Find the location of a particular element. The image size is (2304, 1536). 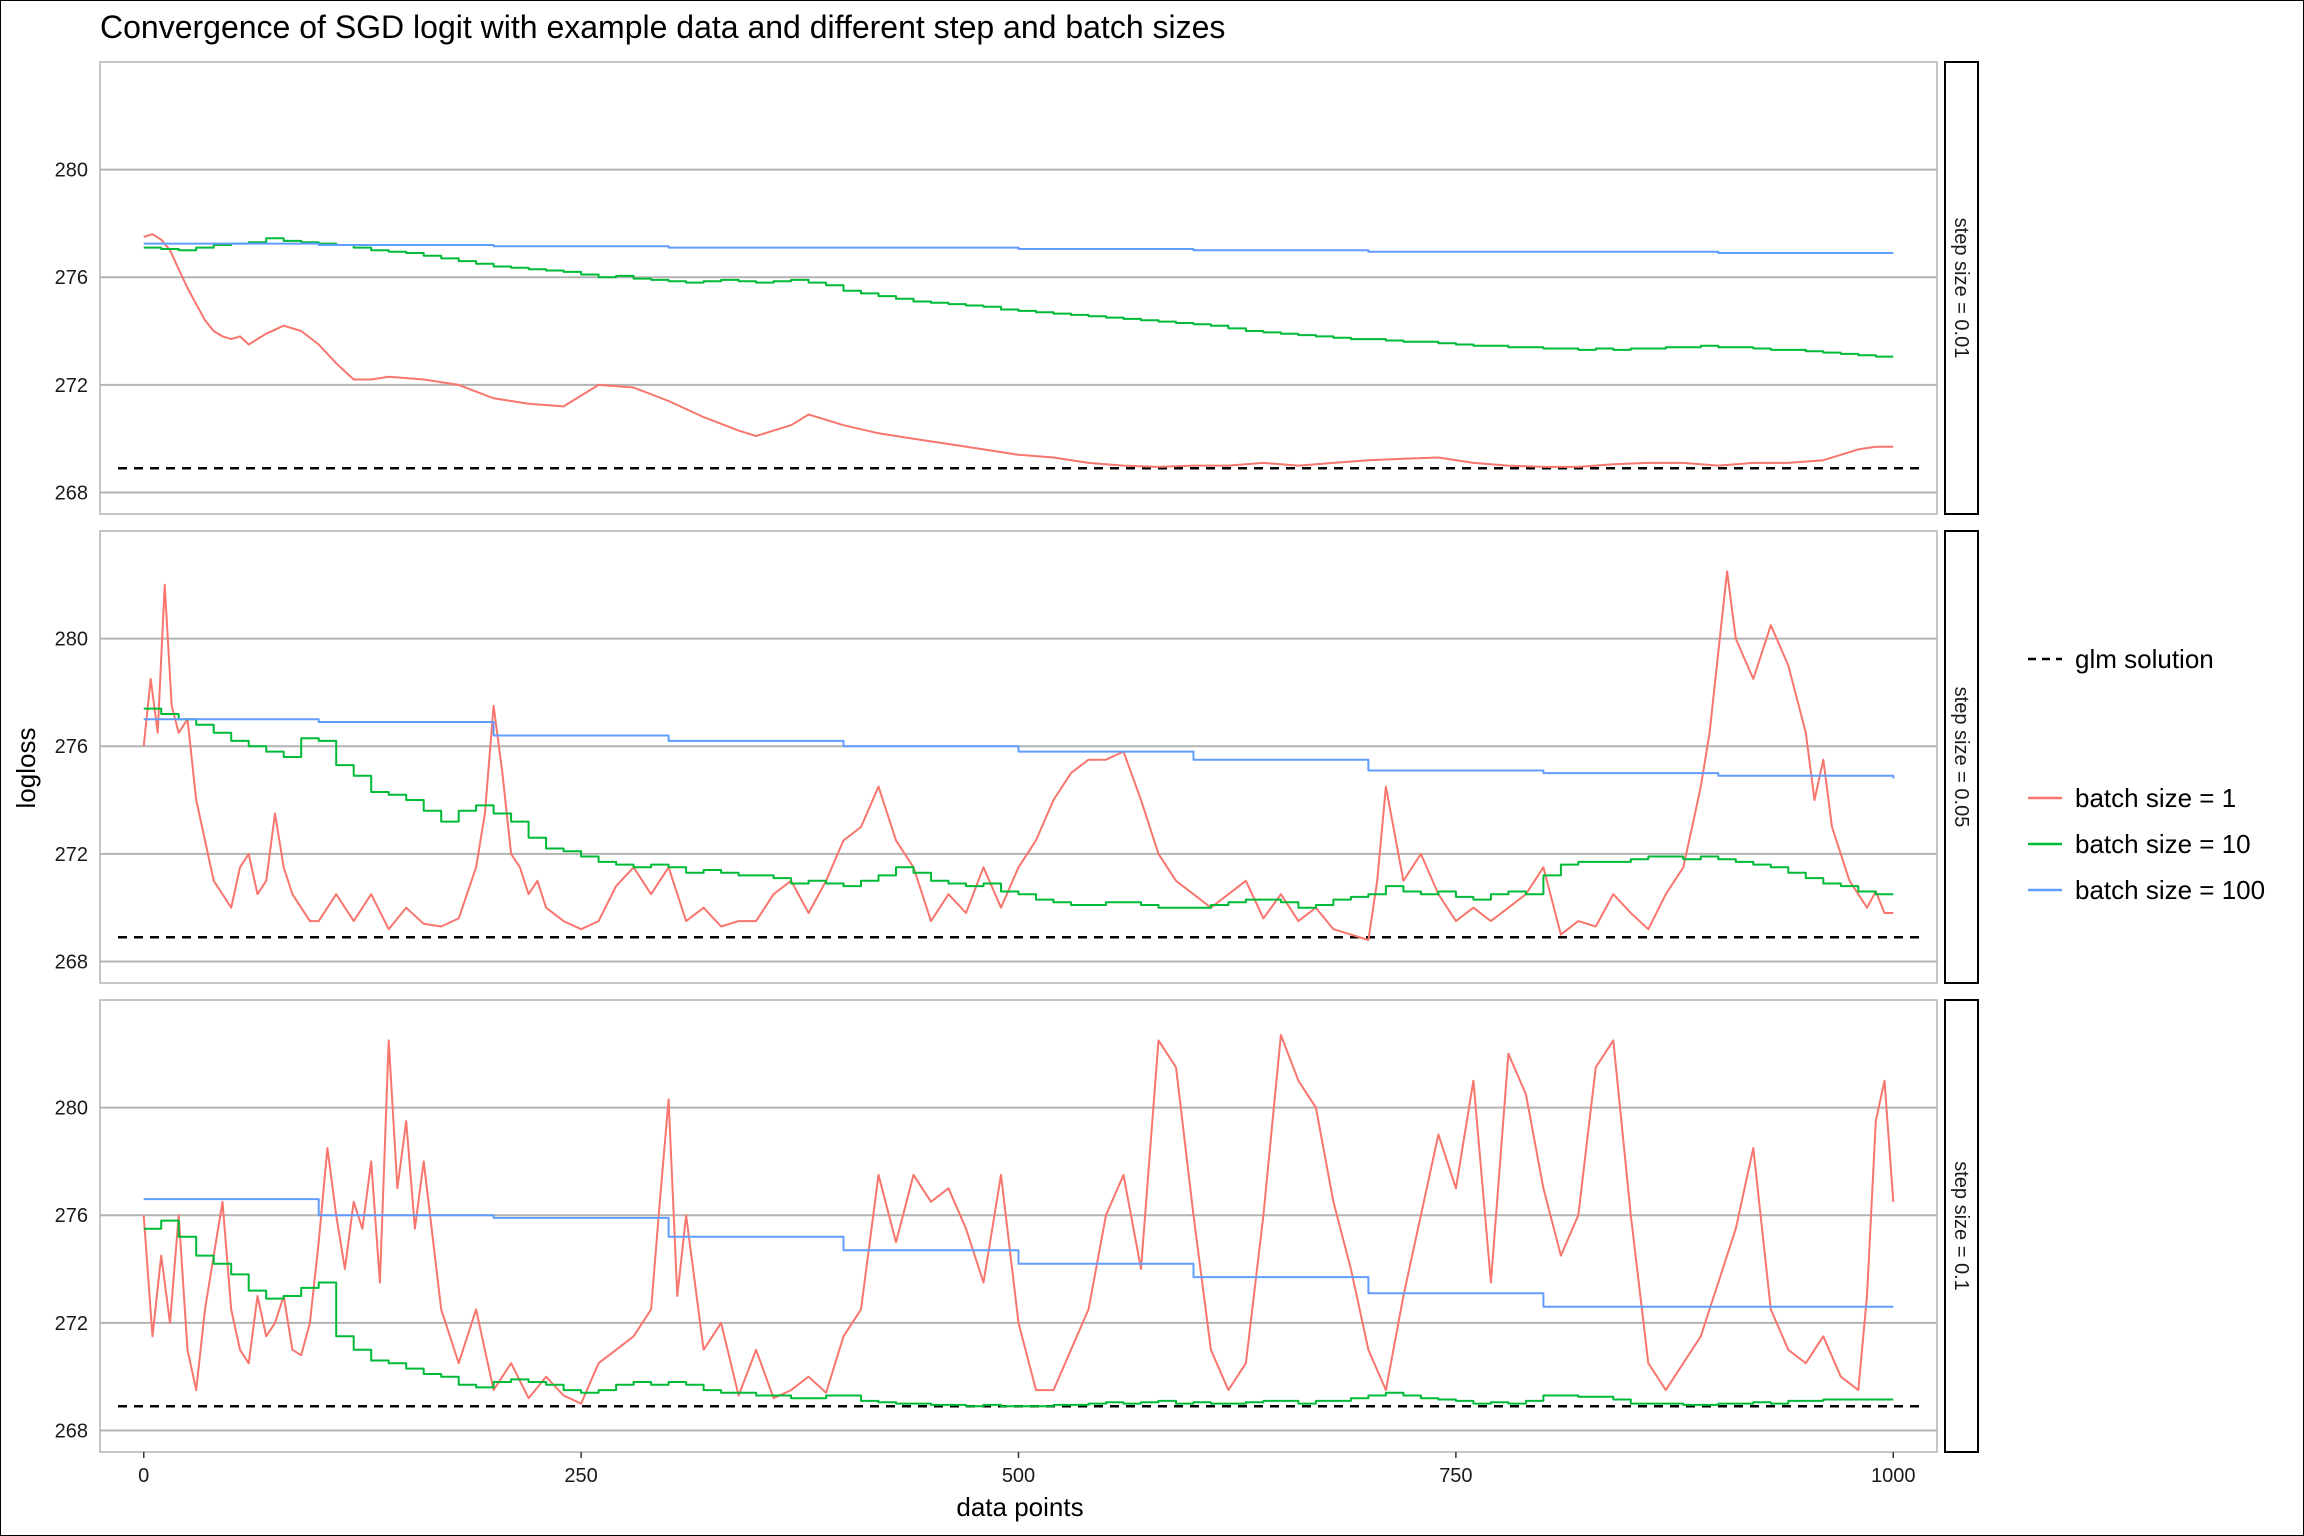

facet-strip-label: step size = 0.1 is located at coordinates (1961, 1226).